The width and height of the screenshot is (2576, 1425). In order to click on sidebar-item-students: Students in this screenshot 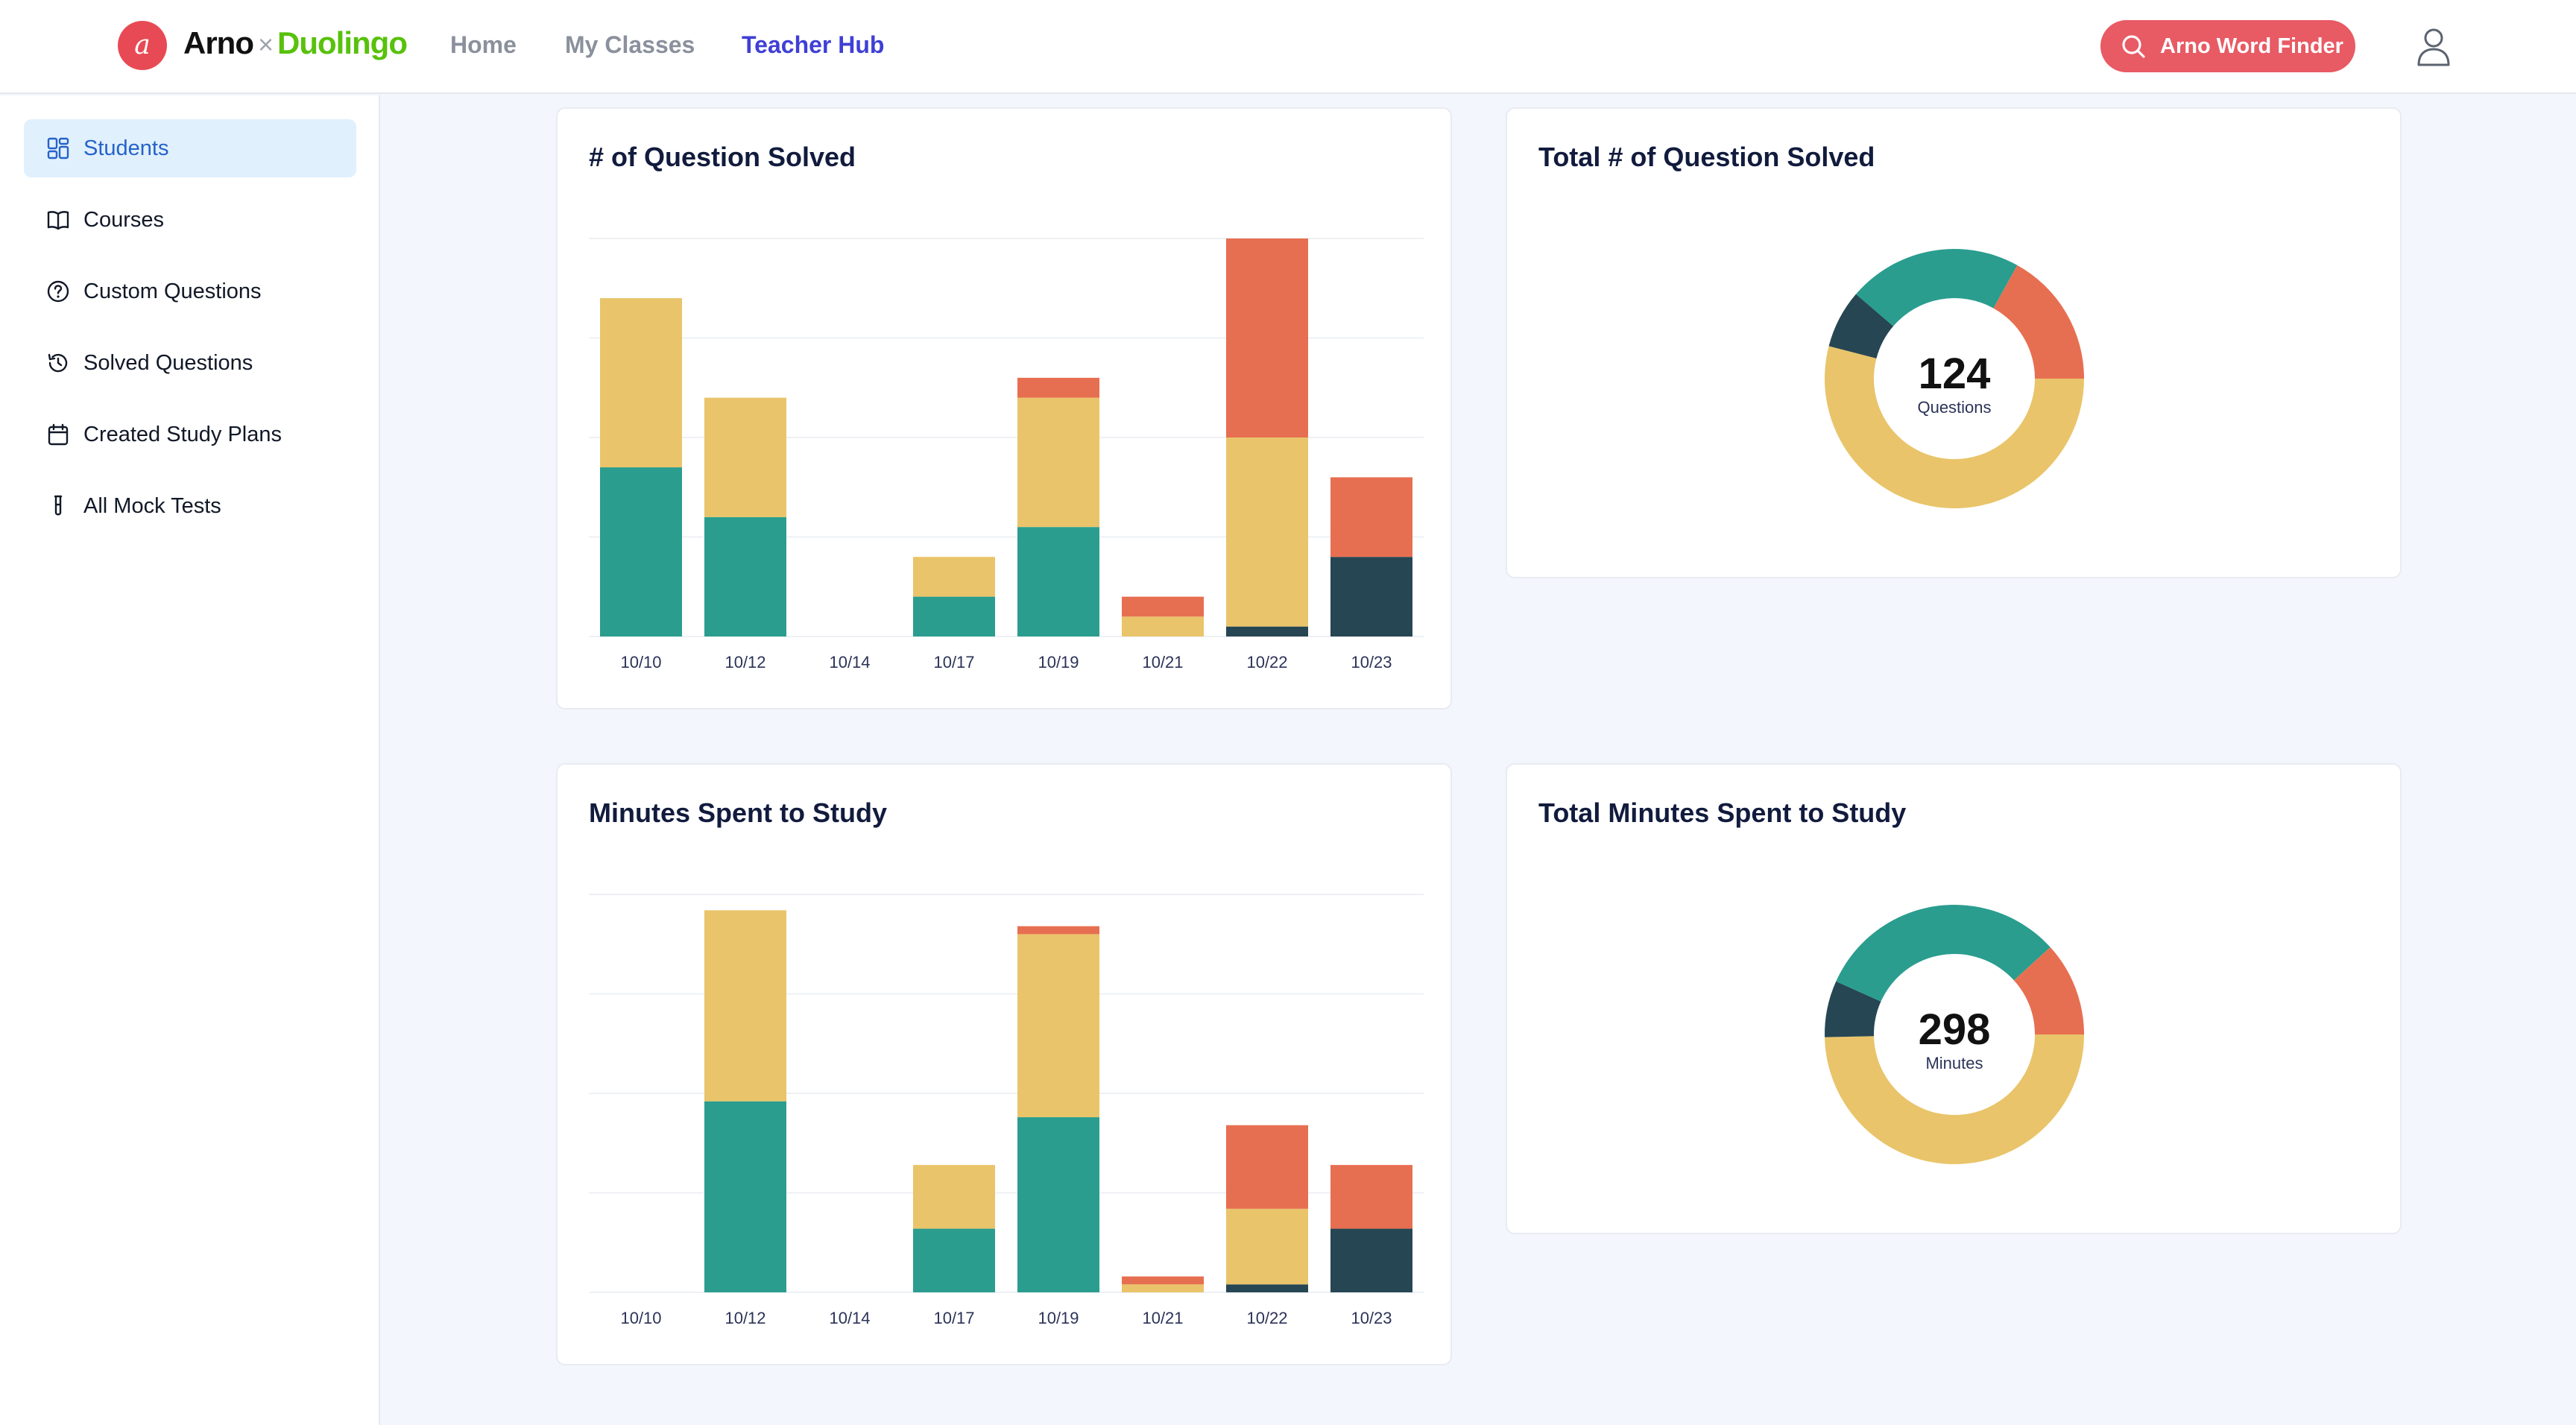, I will do `click(190, 148)`.